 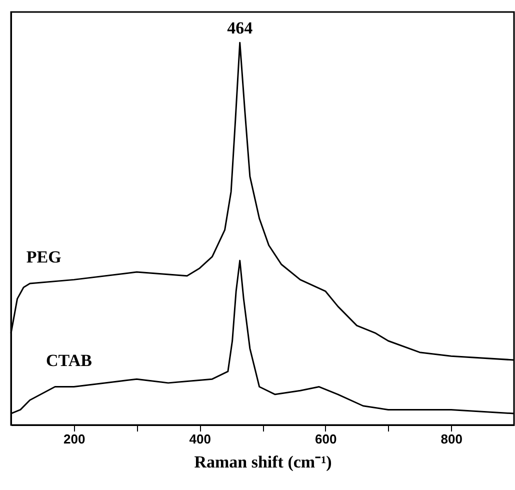 What do you see at coordinates (451, 439) in the screenshot?
I see `x-tick-label: 800` at bounding box center [451, 439].